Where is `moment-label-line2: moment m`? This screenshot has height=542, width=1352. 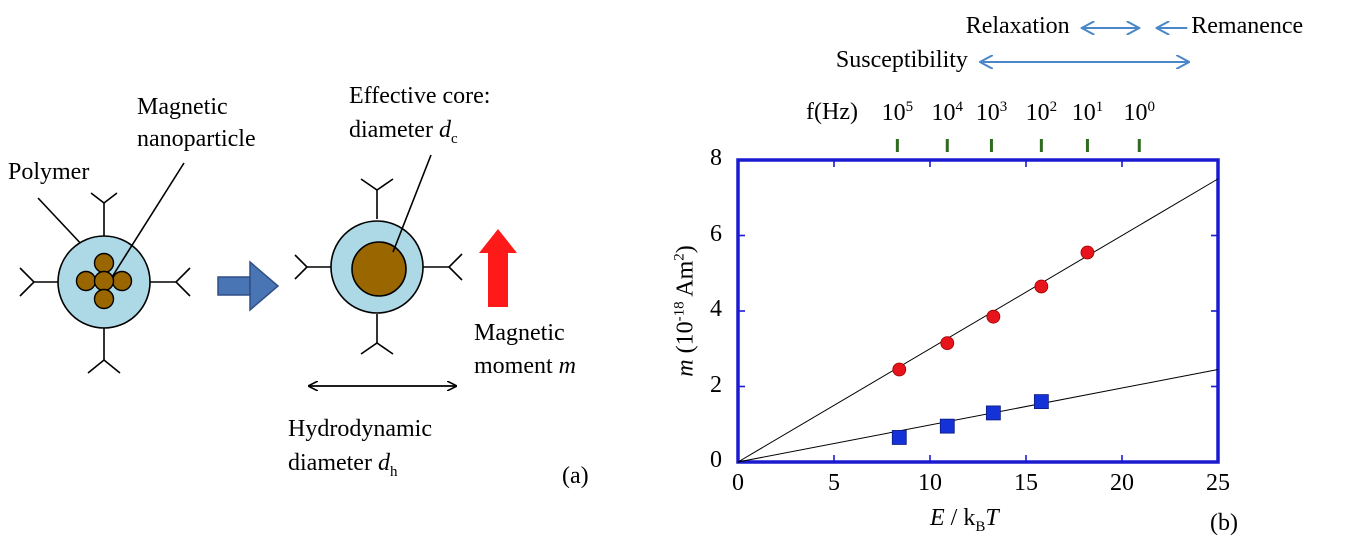 moment-label-line2: moment m is located at coordinates (525, 367).